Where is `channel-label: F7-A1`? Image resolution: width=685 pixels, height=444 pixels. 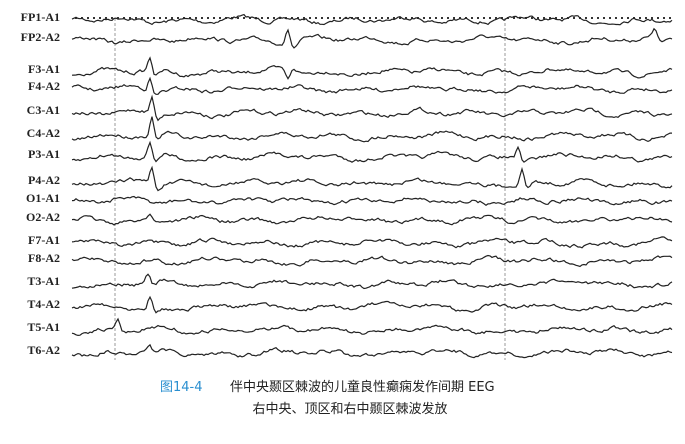
channel-label: F7-A1 is located at coordinates (44, 240).